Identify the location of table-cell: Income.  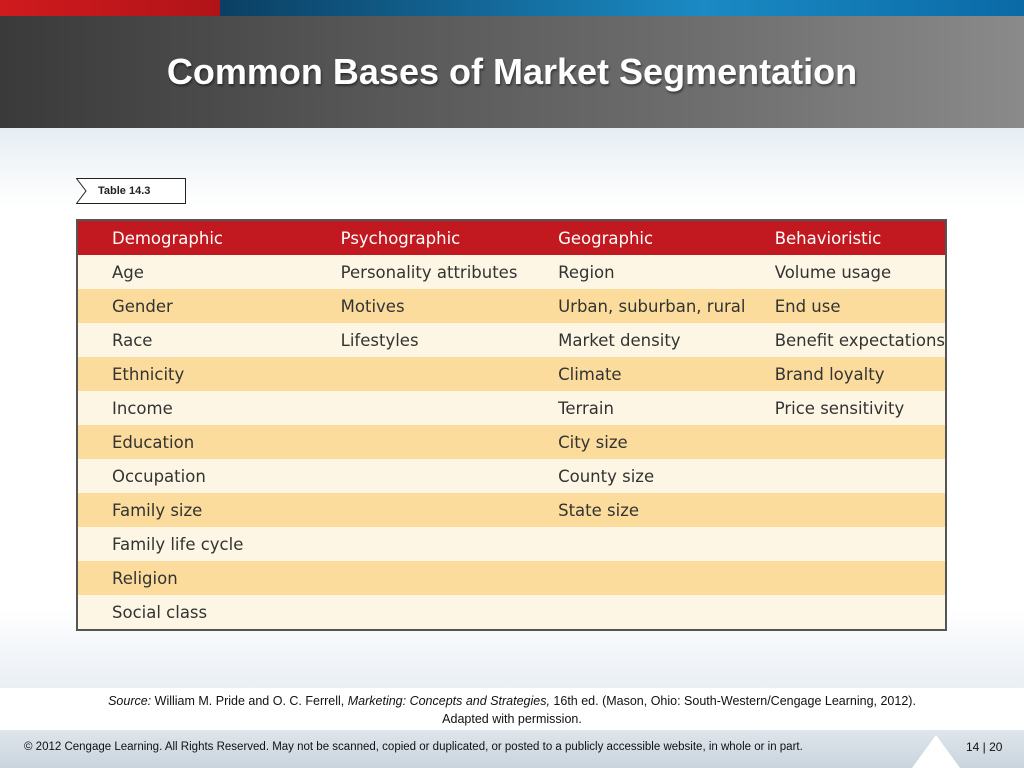
(209, 408).